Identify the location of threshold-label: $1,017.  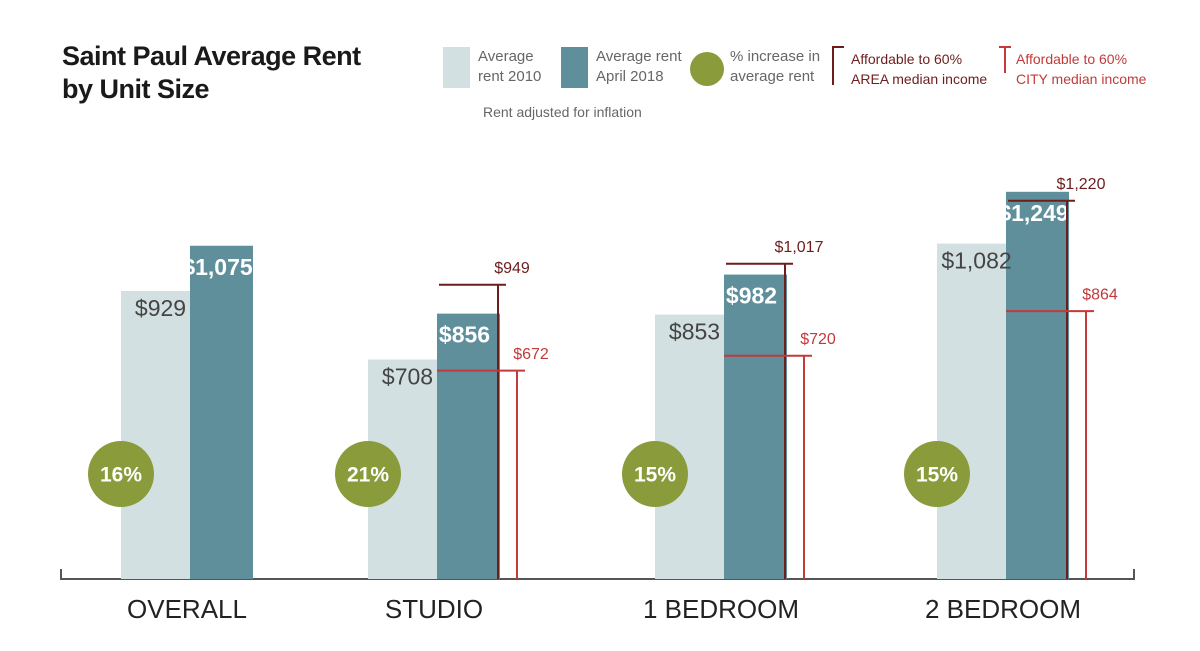
(799, 247).